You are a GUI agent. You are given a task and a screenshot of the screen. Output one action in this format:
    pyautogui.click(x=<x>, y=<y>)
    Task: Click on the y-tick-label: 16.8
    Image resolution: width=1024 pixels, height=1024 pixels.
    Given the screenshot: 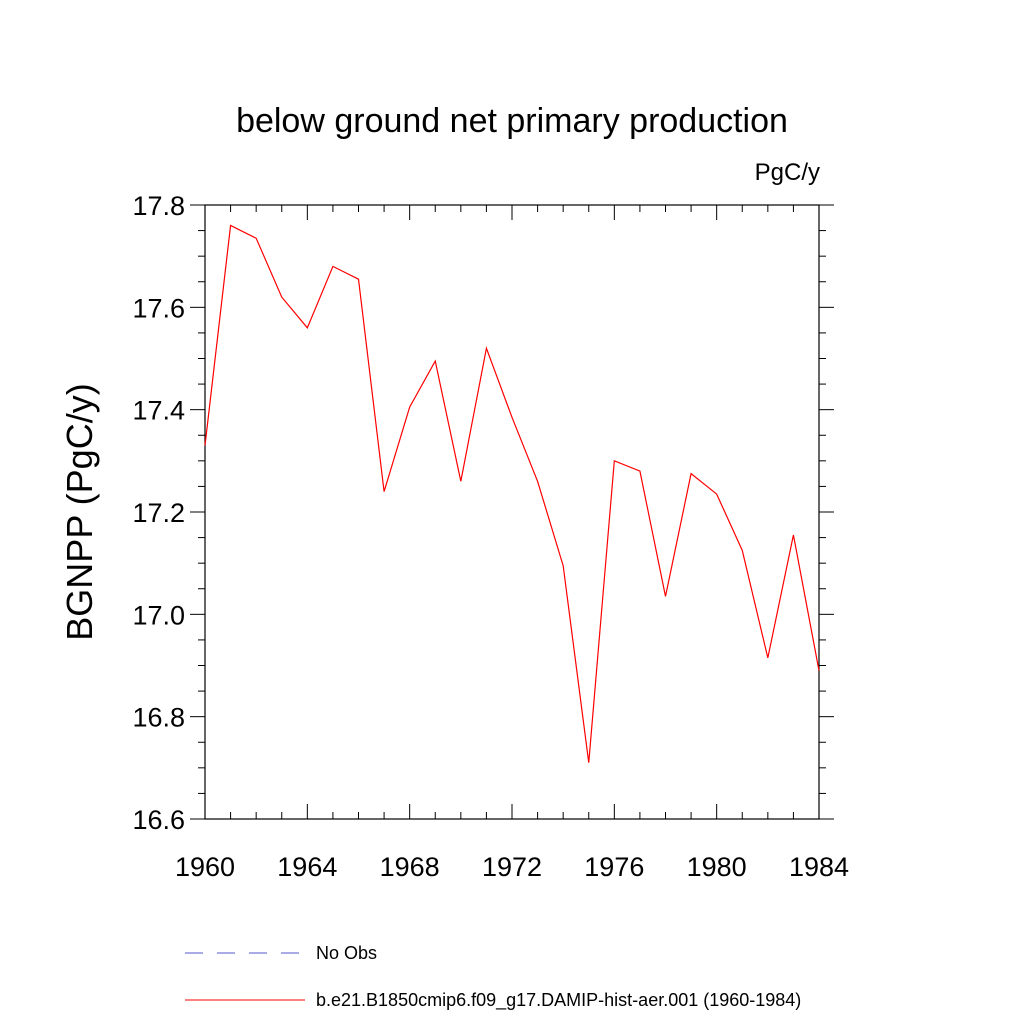 What is the action you would take?
    pyautogui.click(x=158, y=718)
    